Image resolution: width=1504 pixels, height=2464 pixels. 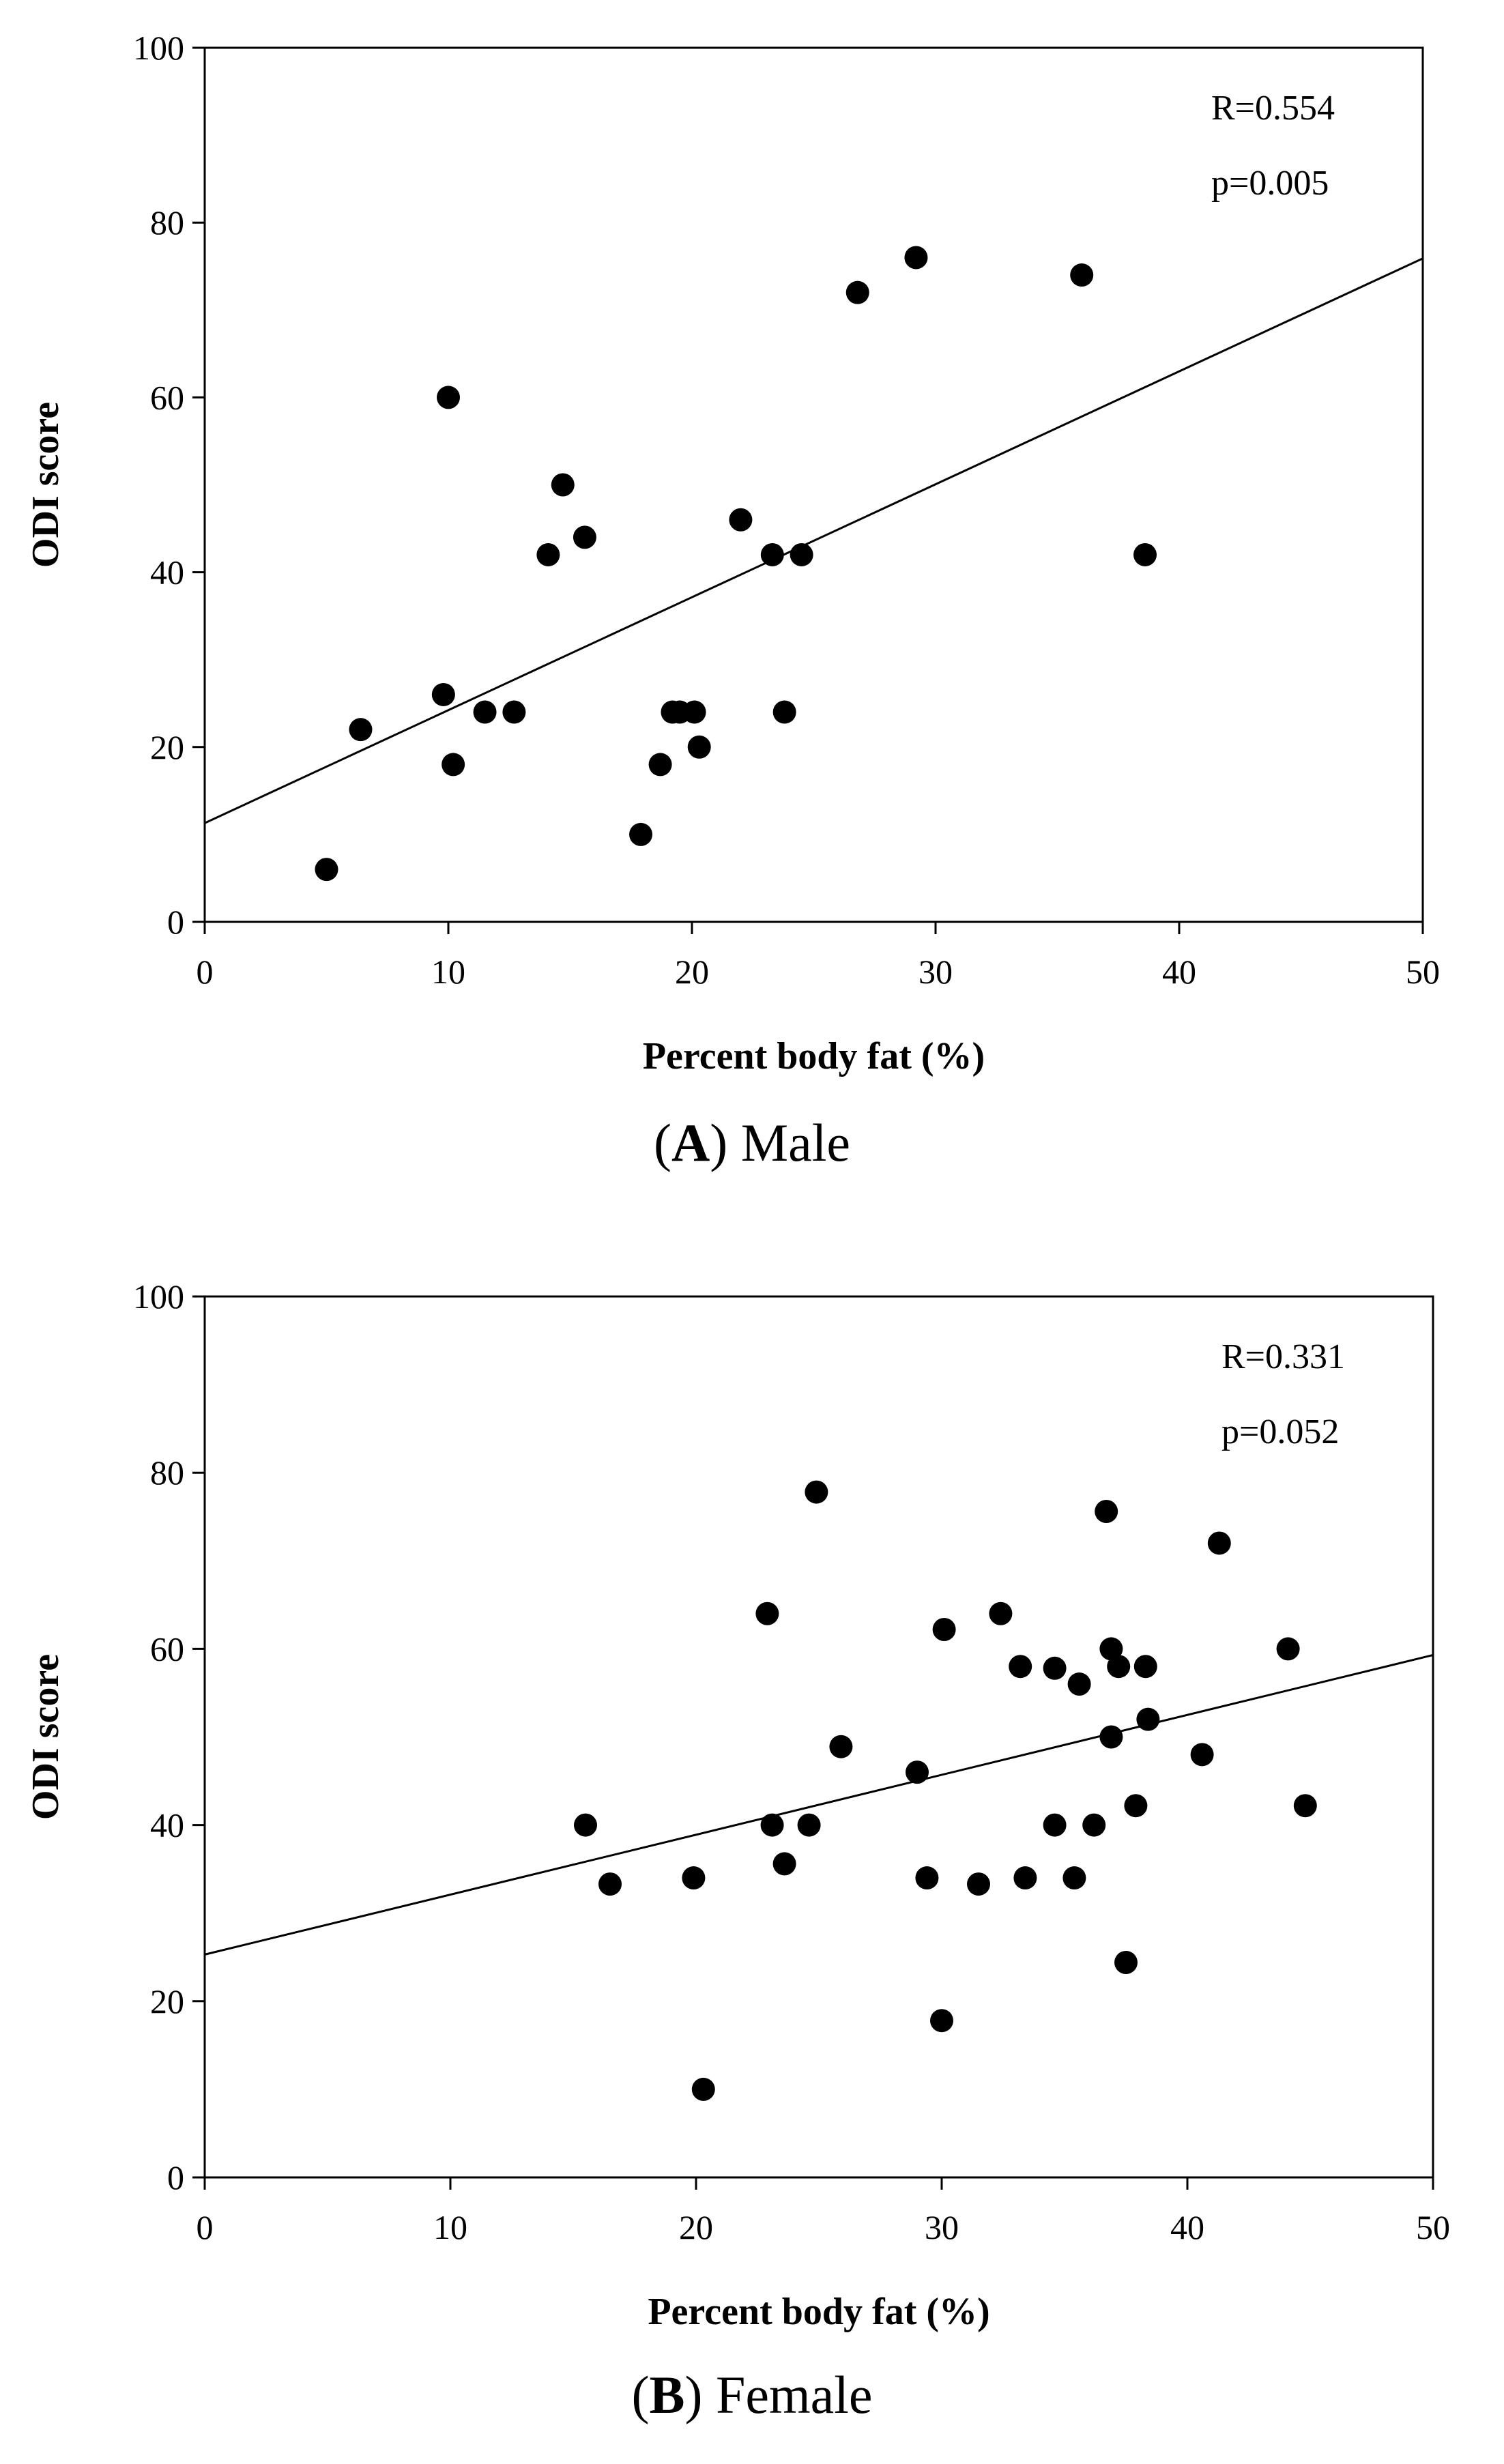 What do you see at coordinates (167, 1648) in the screenshot?
I see `c1-y-tick-label: 60` at bounding box center [167, 1648].